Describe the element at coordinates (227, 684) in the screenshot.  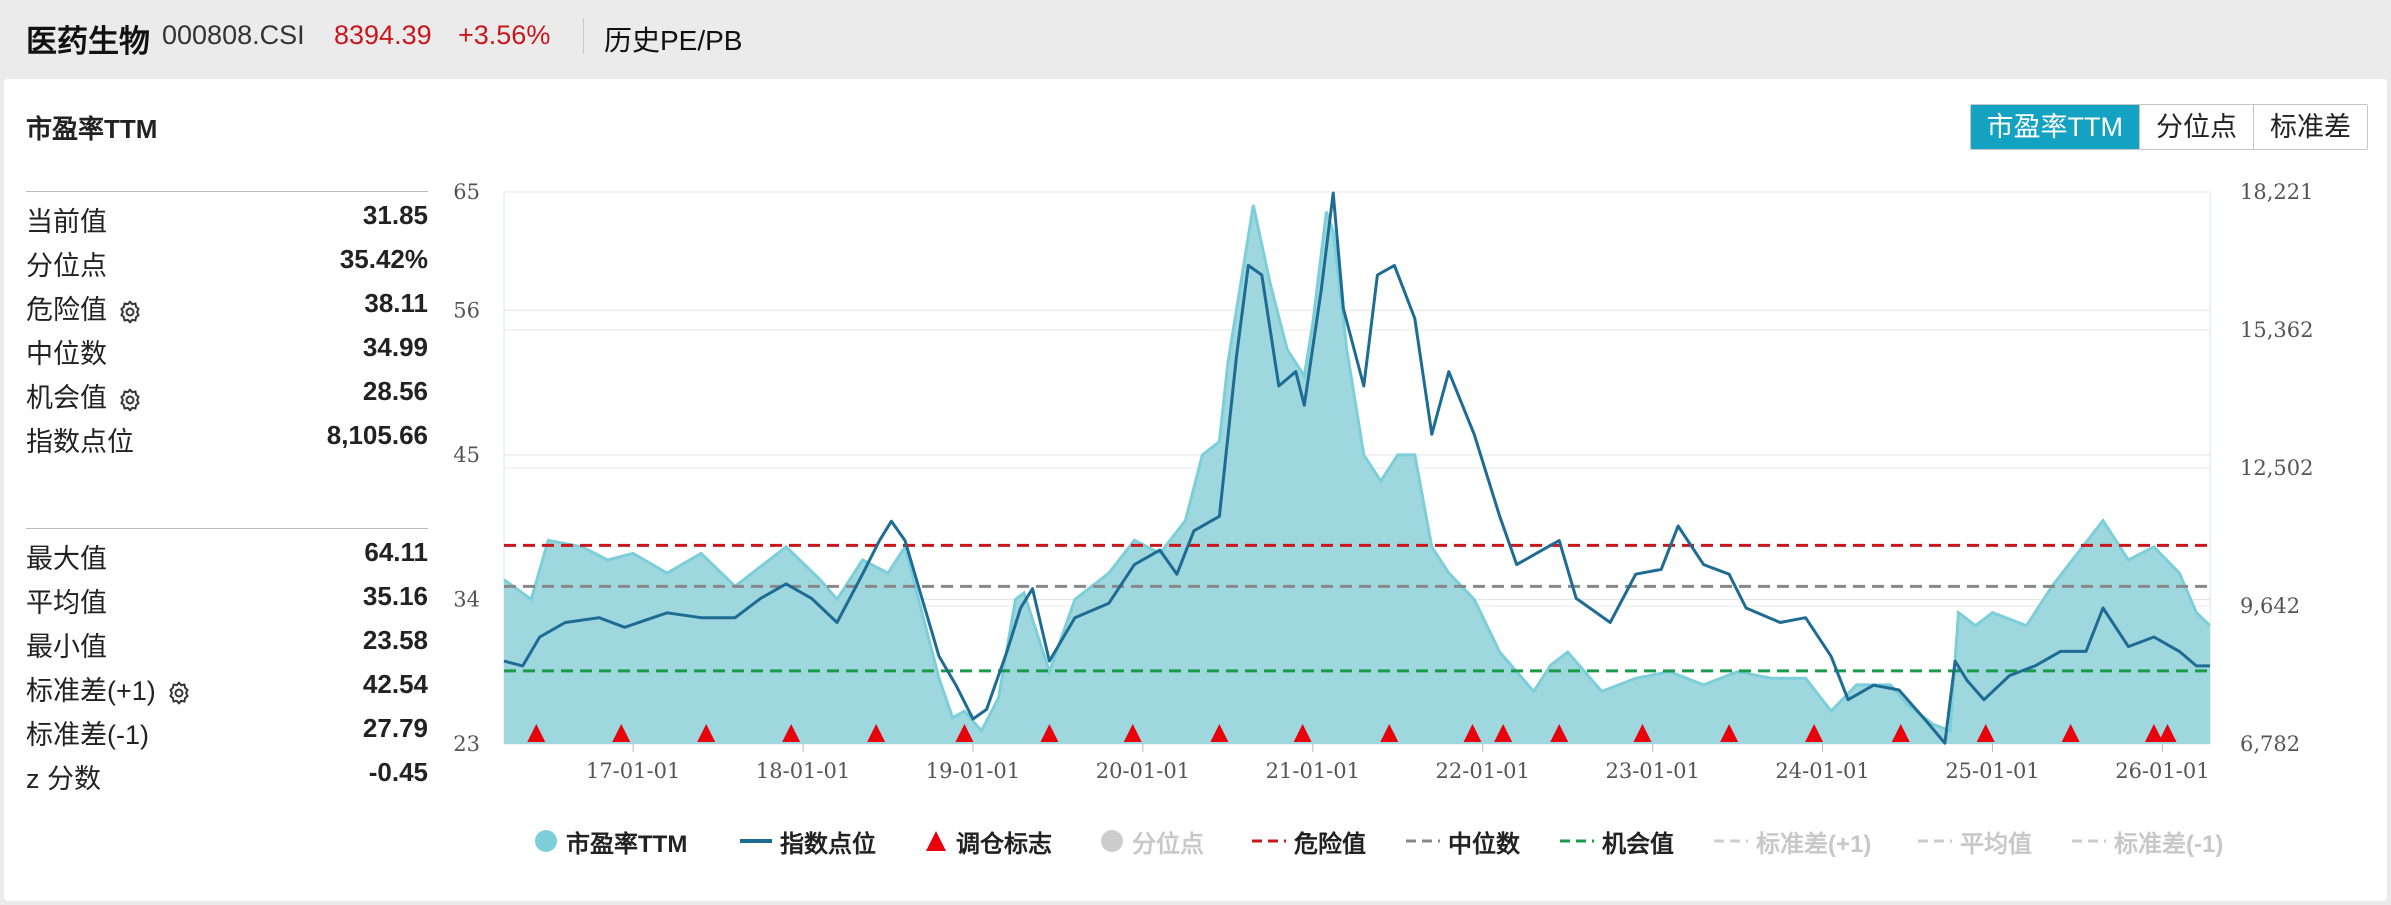
I see `stat-row: 标准差(+1) 42.54` at that location.